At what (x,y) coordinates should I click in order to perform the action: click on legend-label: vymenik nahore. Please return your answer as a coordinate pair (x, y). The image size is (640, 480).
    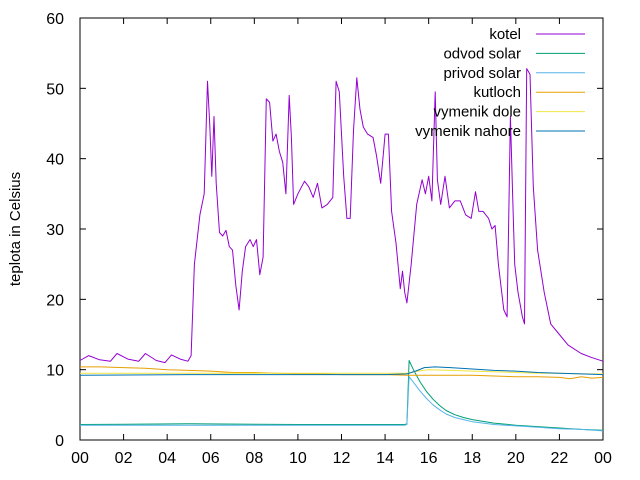
    Looking at the image, I should click on (468, 131).